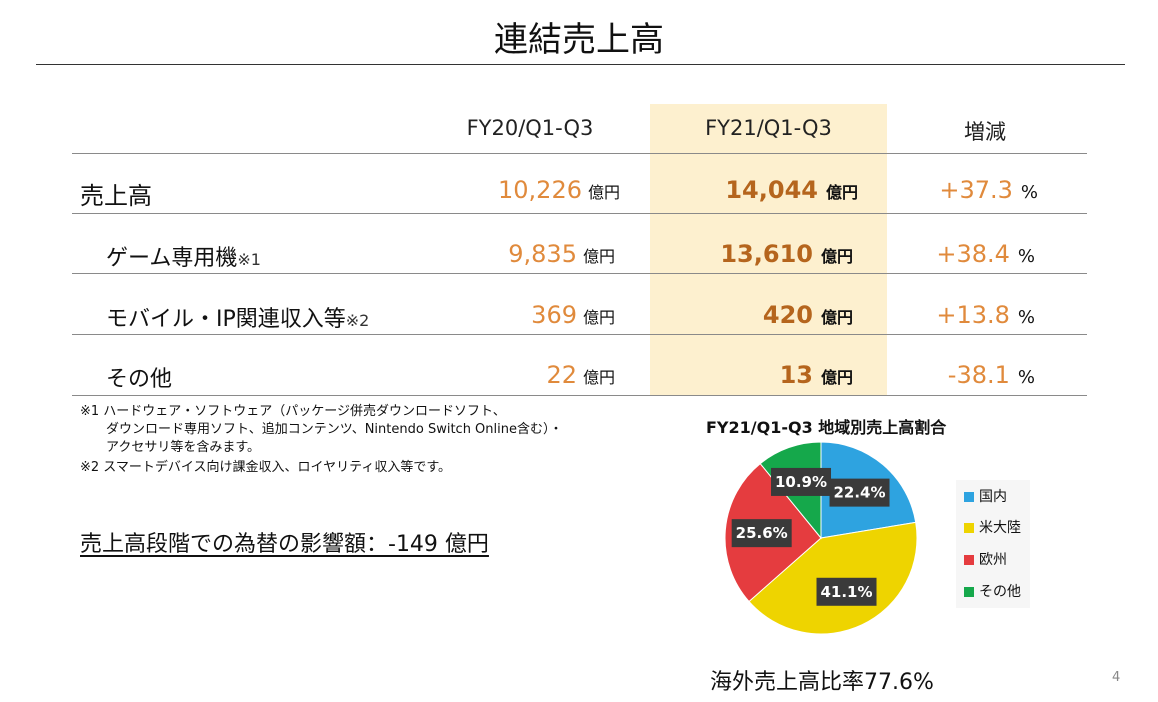  I want to click on cell-change-mobile-ip: +13.8%, so click(957, 315).